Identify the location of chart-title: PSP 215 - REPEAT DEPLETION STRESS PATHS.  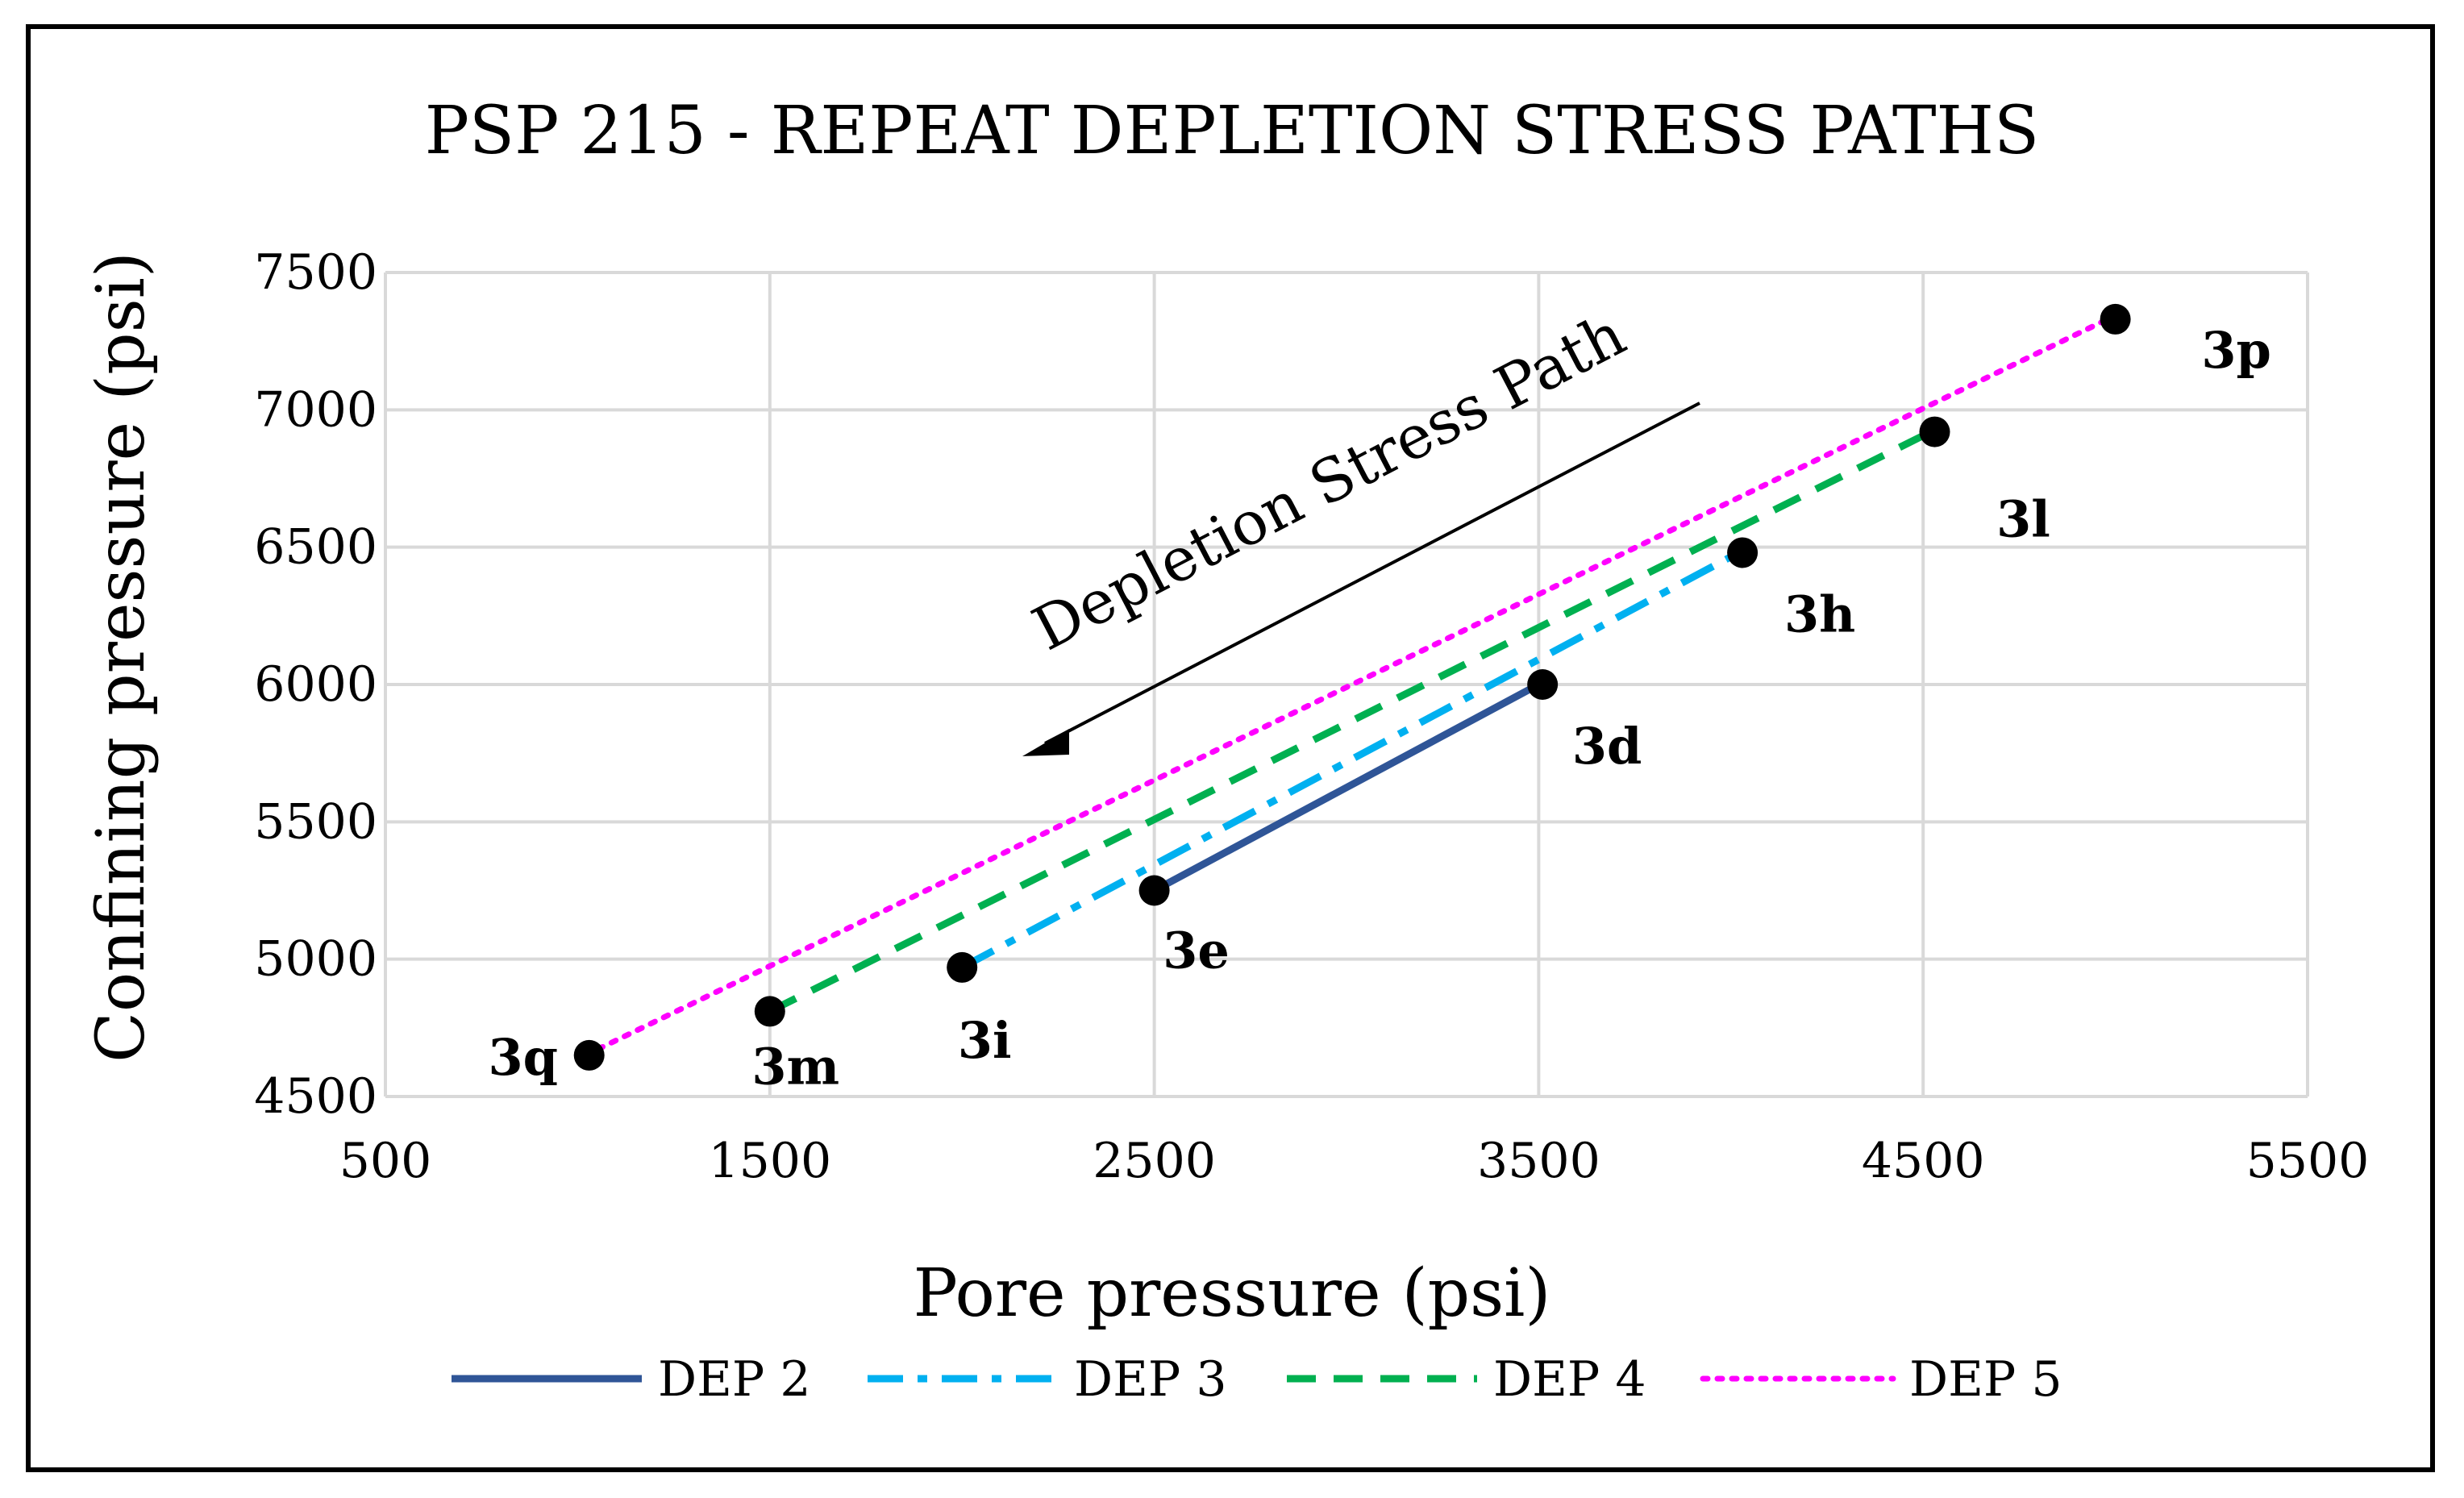
(1232, 131).